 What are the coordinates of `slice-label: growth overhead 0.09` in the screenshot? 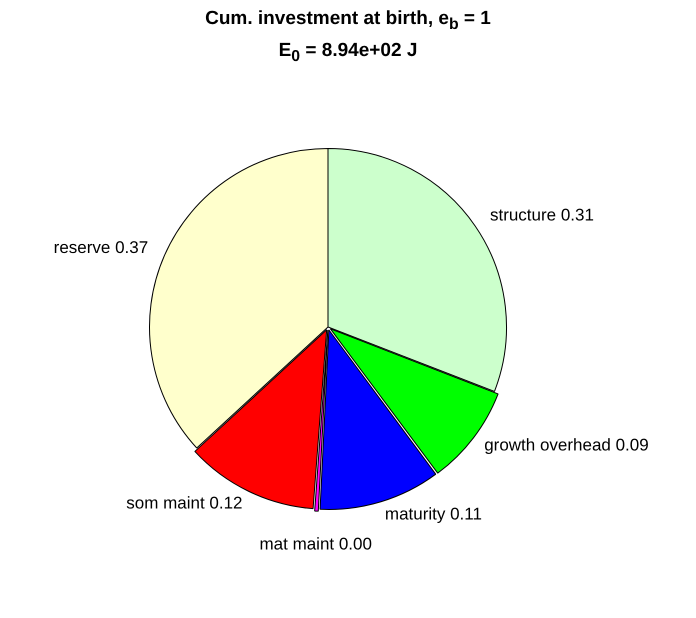 It's located at (566, 444).